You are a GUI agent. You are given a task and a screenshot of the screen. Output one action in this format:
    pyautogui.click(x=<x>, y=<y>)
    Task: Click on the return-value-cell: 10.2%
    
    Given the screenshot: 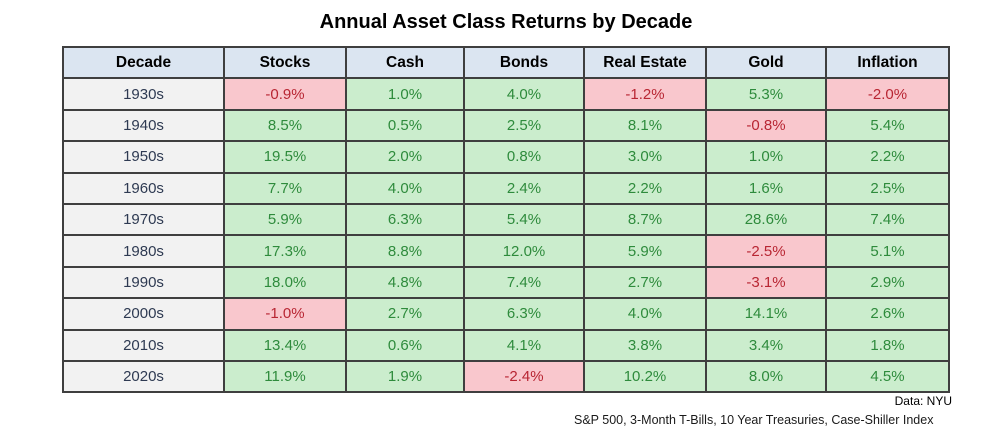 What is the action you would take?
    pyautogui.click(x=645, y=376)
    